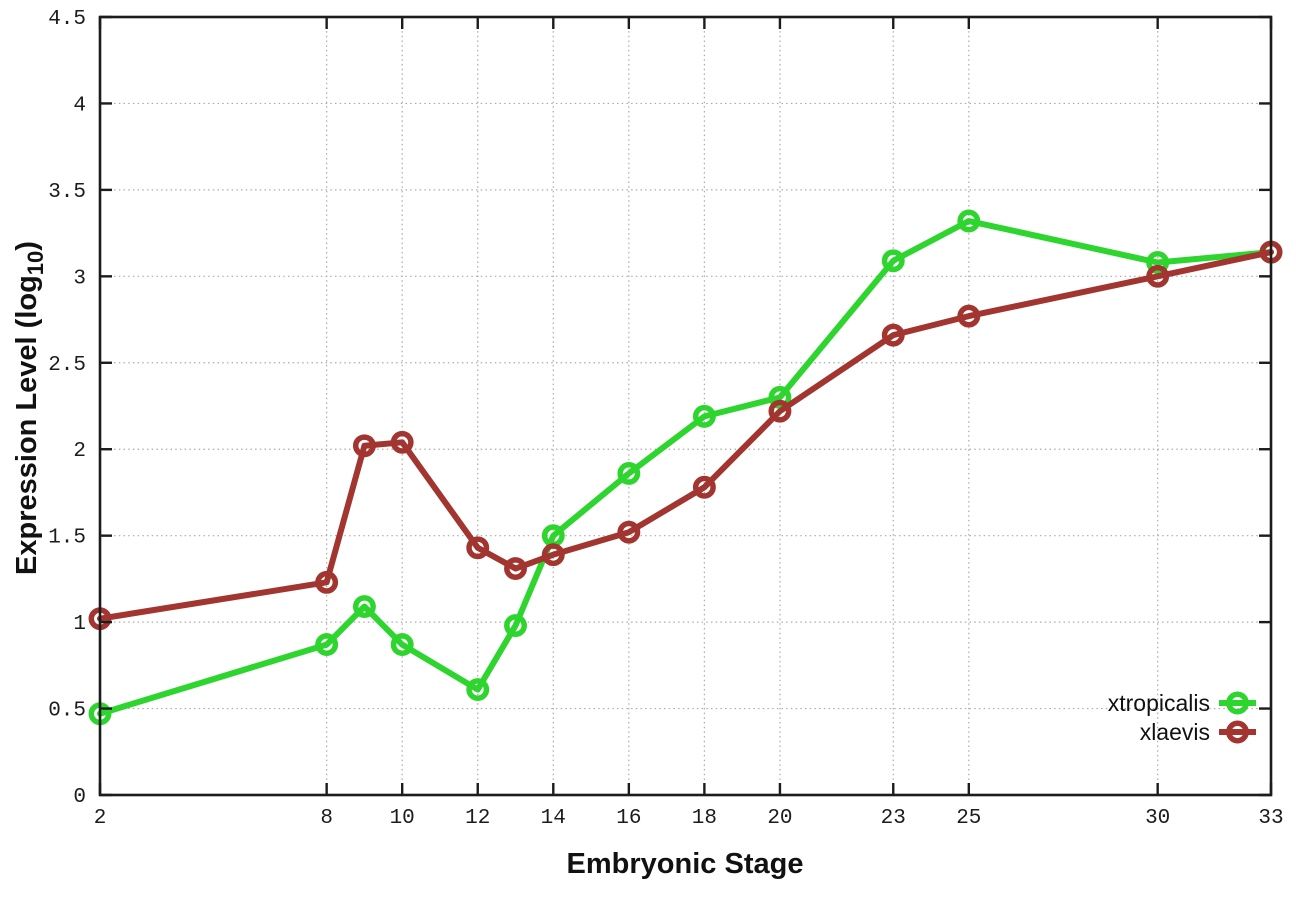 The width and height of the screenshot is (1296, 907). I want to click on legend: xtropicalis xlaevis, so click(1182, 717).